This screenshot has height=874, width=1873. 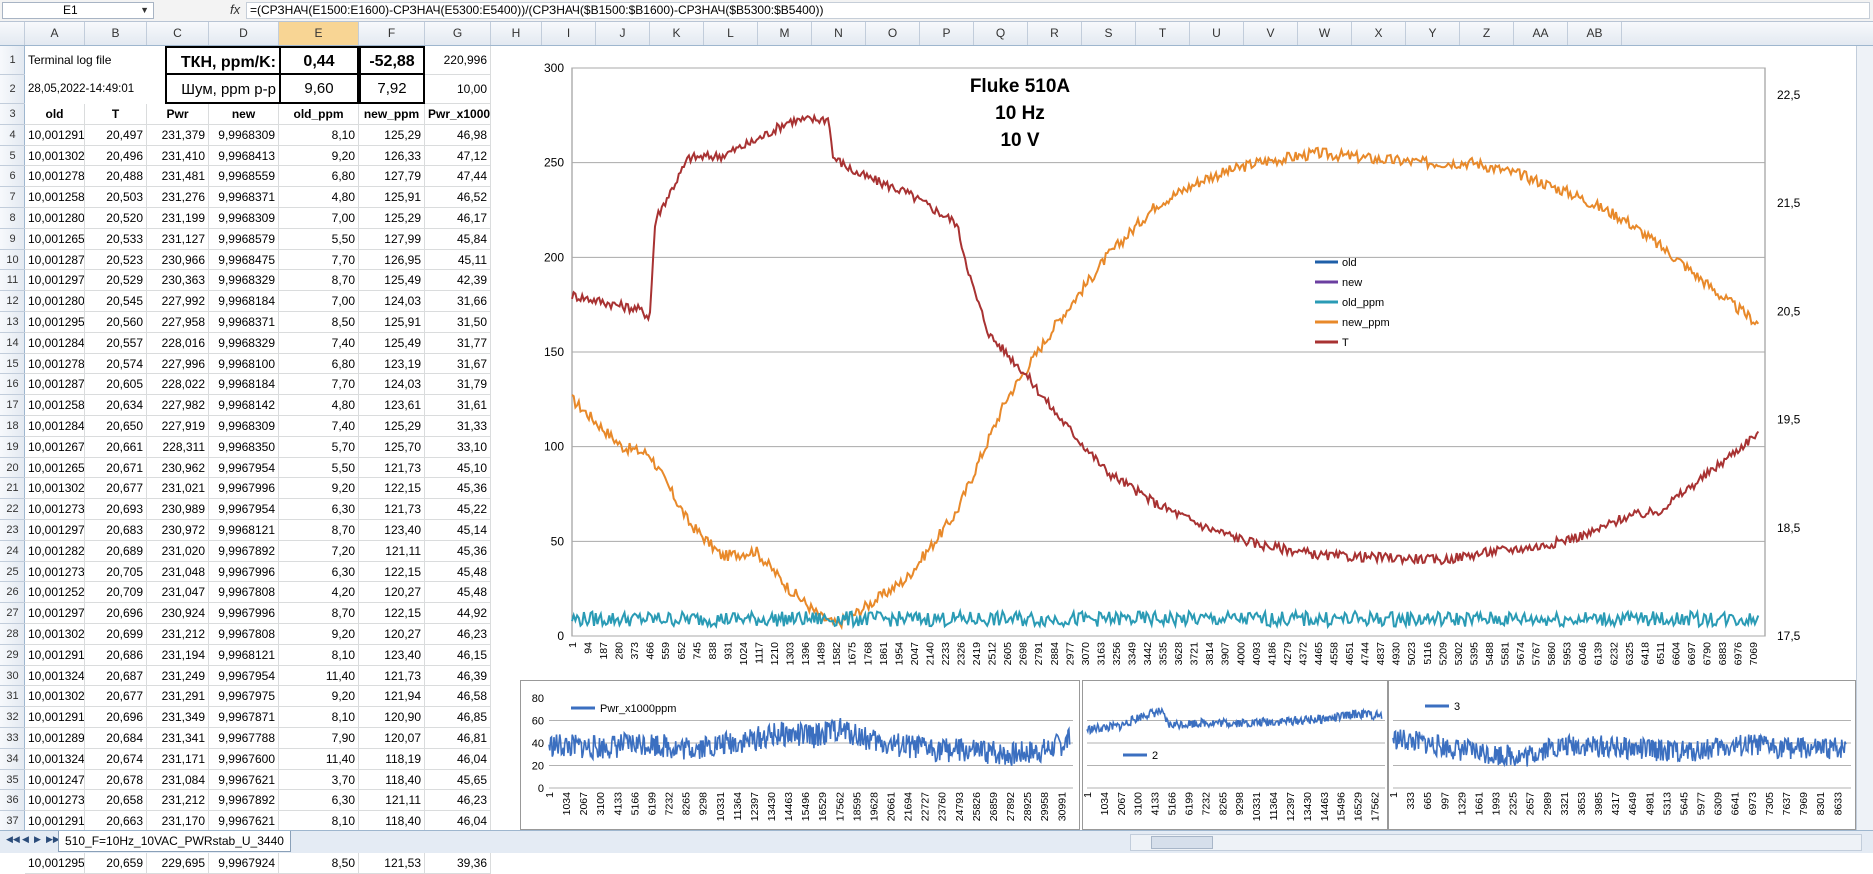 I want to click on table-cell: 45,11, so click(x=458, y=260).